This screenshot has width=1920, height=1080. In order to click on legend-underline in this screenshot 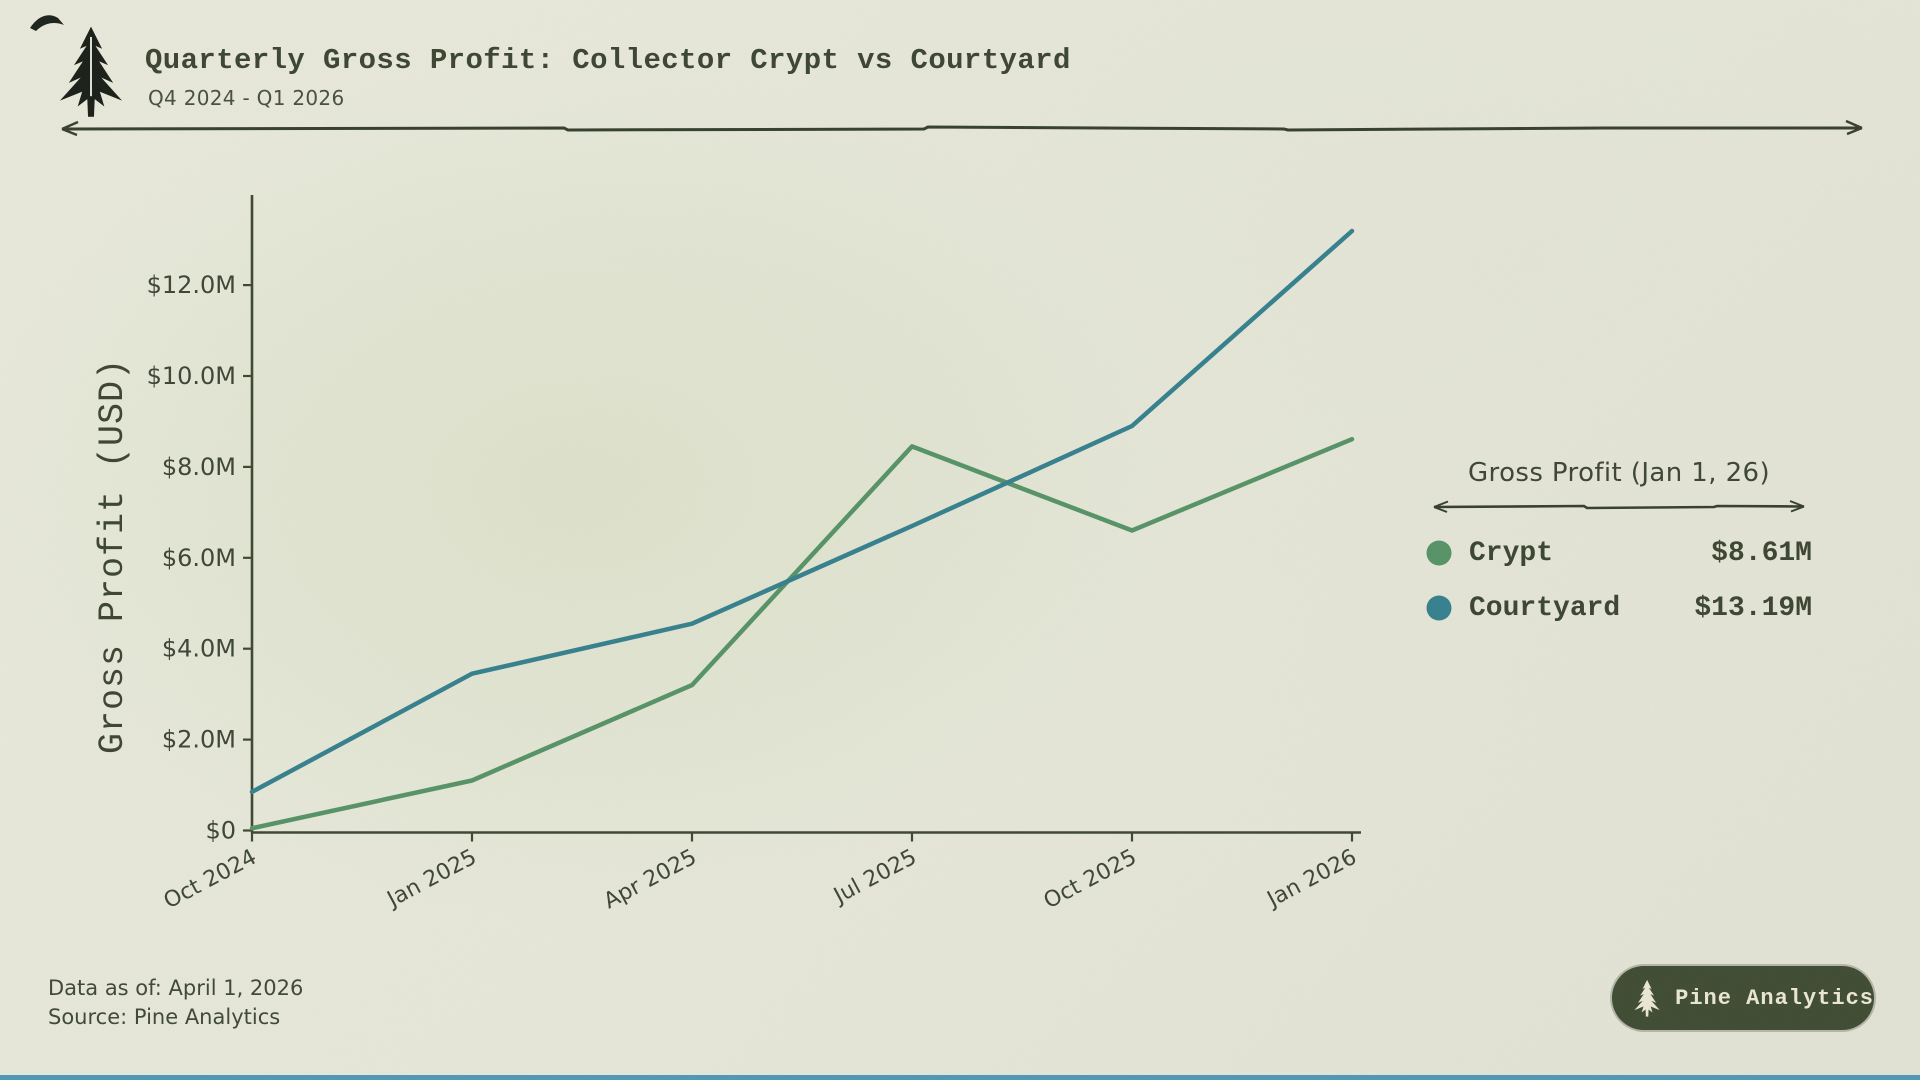, I will do `click(1619, 506)`.